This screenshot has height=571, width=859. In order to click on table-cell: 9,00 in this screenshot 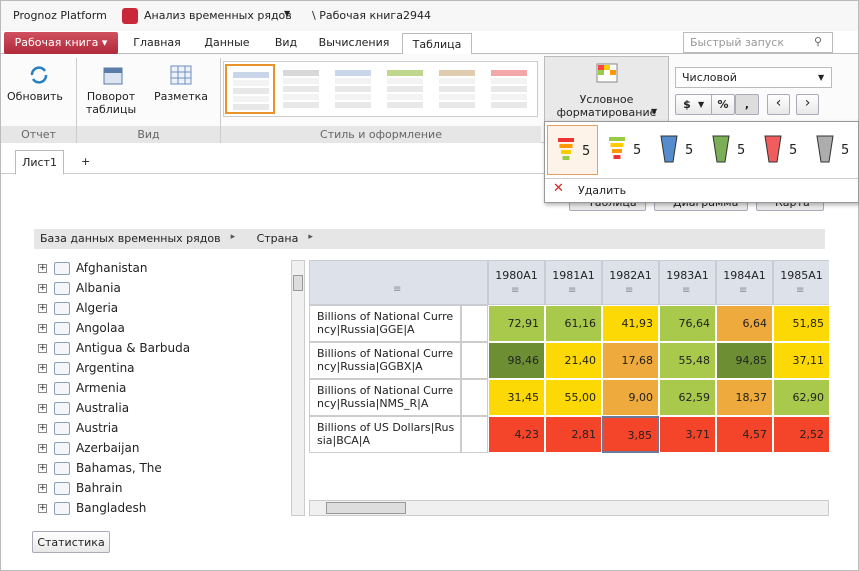, I will do `click(630, 397)`.